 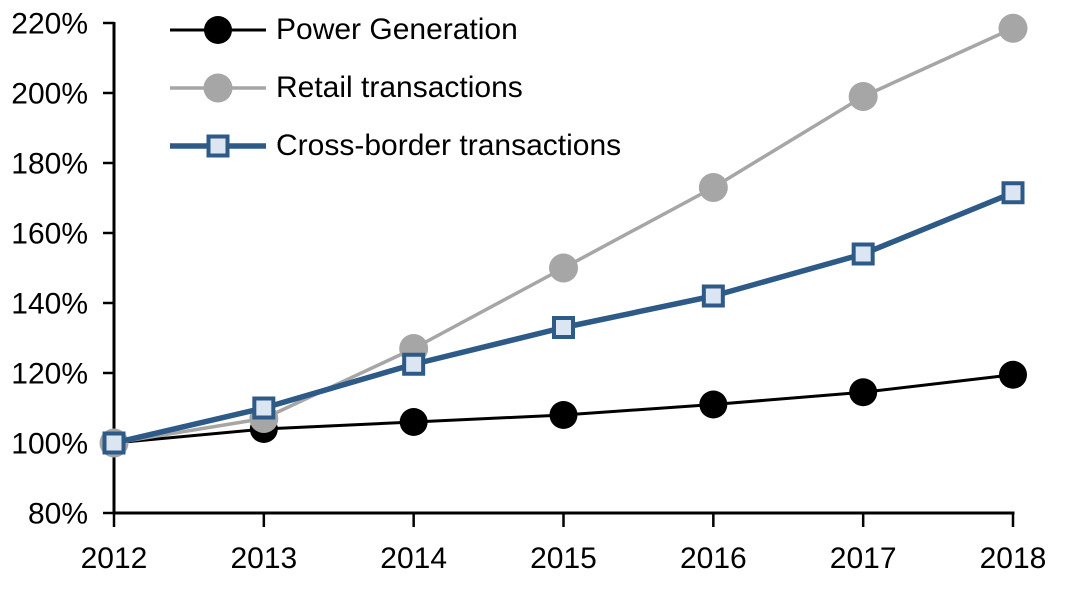 I want to click on x-tick-label: 2013, so click(x=263, y=558).